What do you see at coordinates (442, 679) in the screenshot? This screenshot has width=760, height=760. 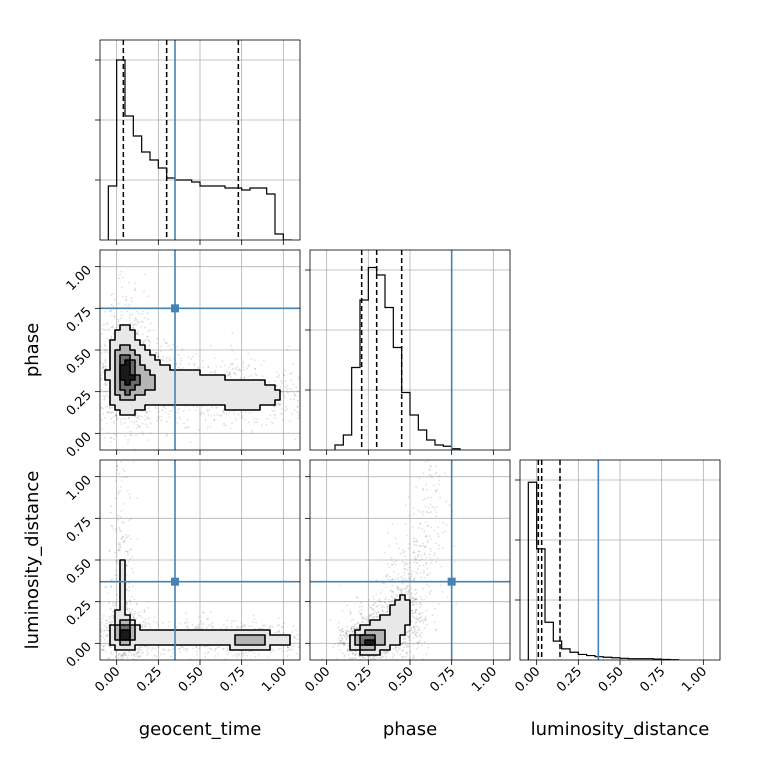 I see `x-tick-label: 0.75` at bounding box center [442, 679].